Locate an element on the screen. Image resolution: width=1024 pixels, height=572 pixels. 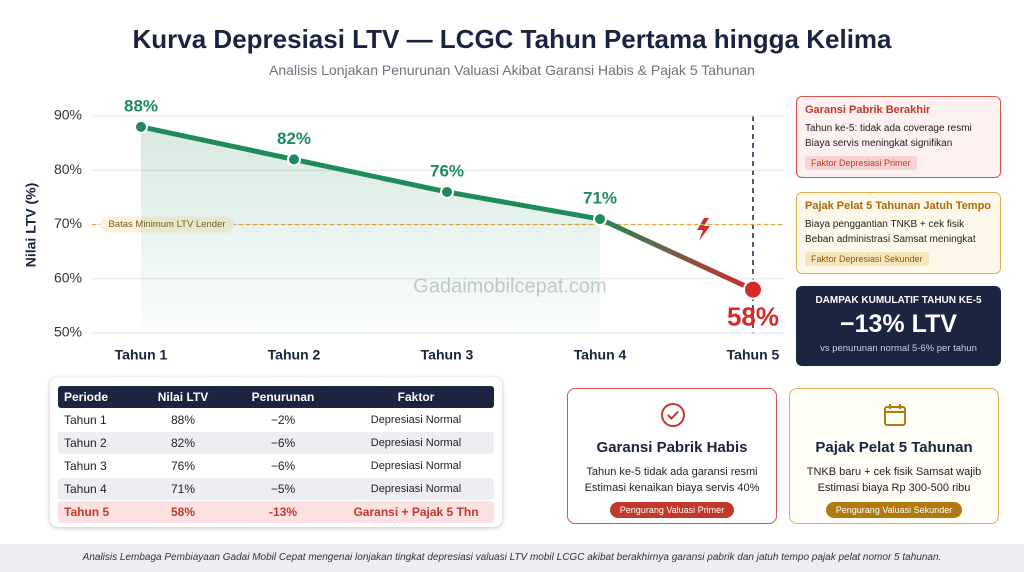
alert-icon is located at coordinates (703, 229).